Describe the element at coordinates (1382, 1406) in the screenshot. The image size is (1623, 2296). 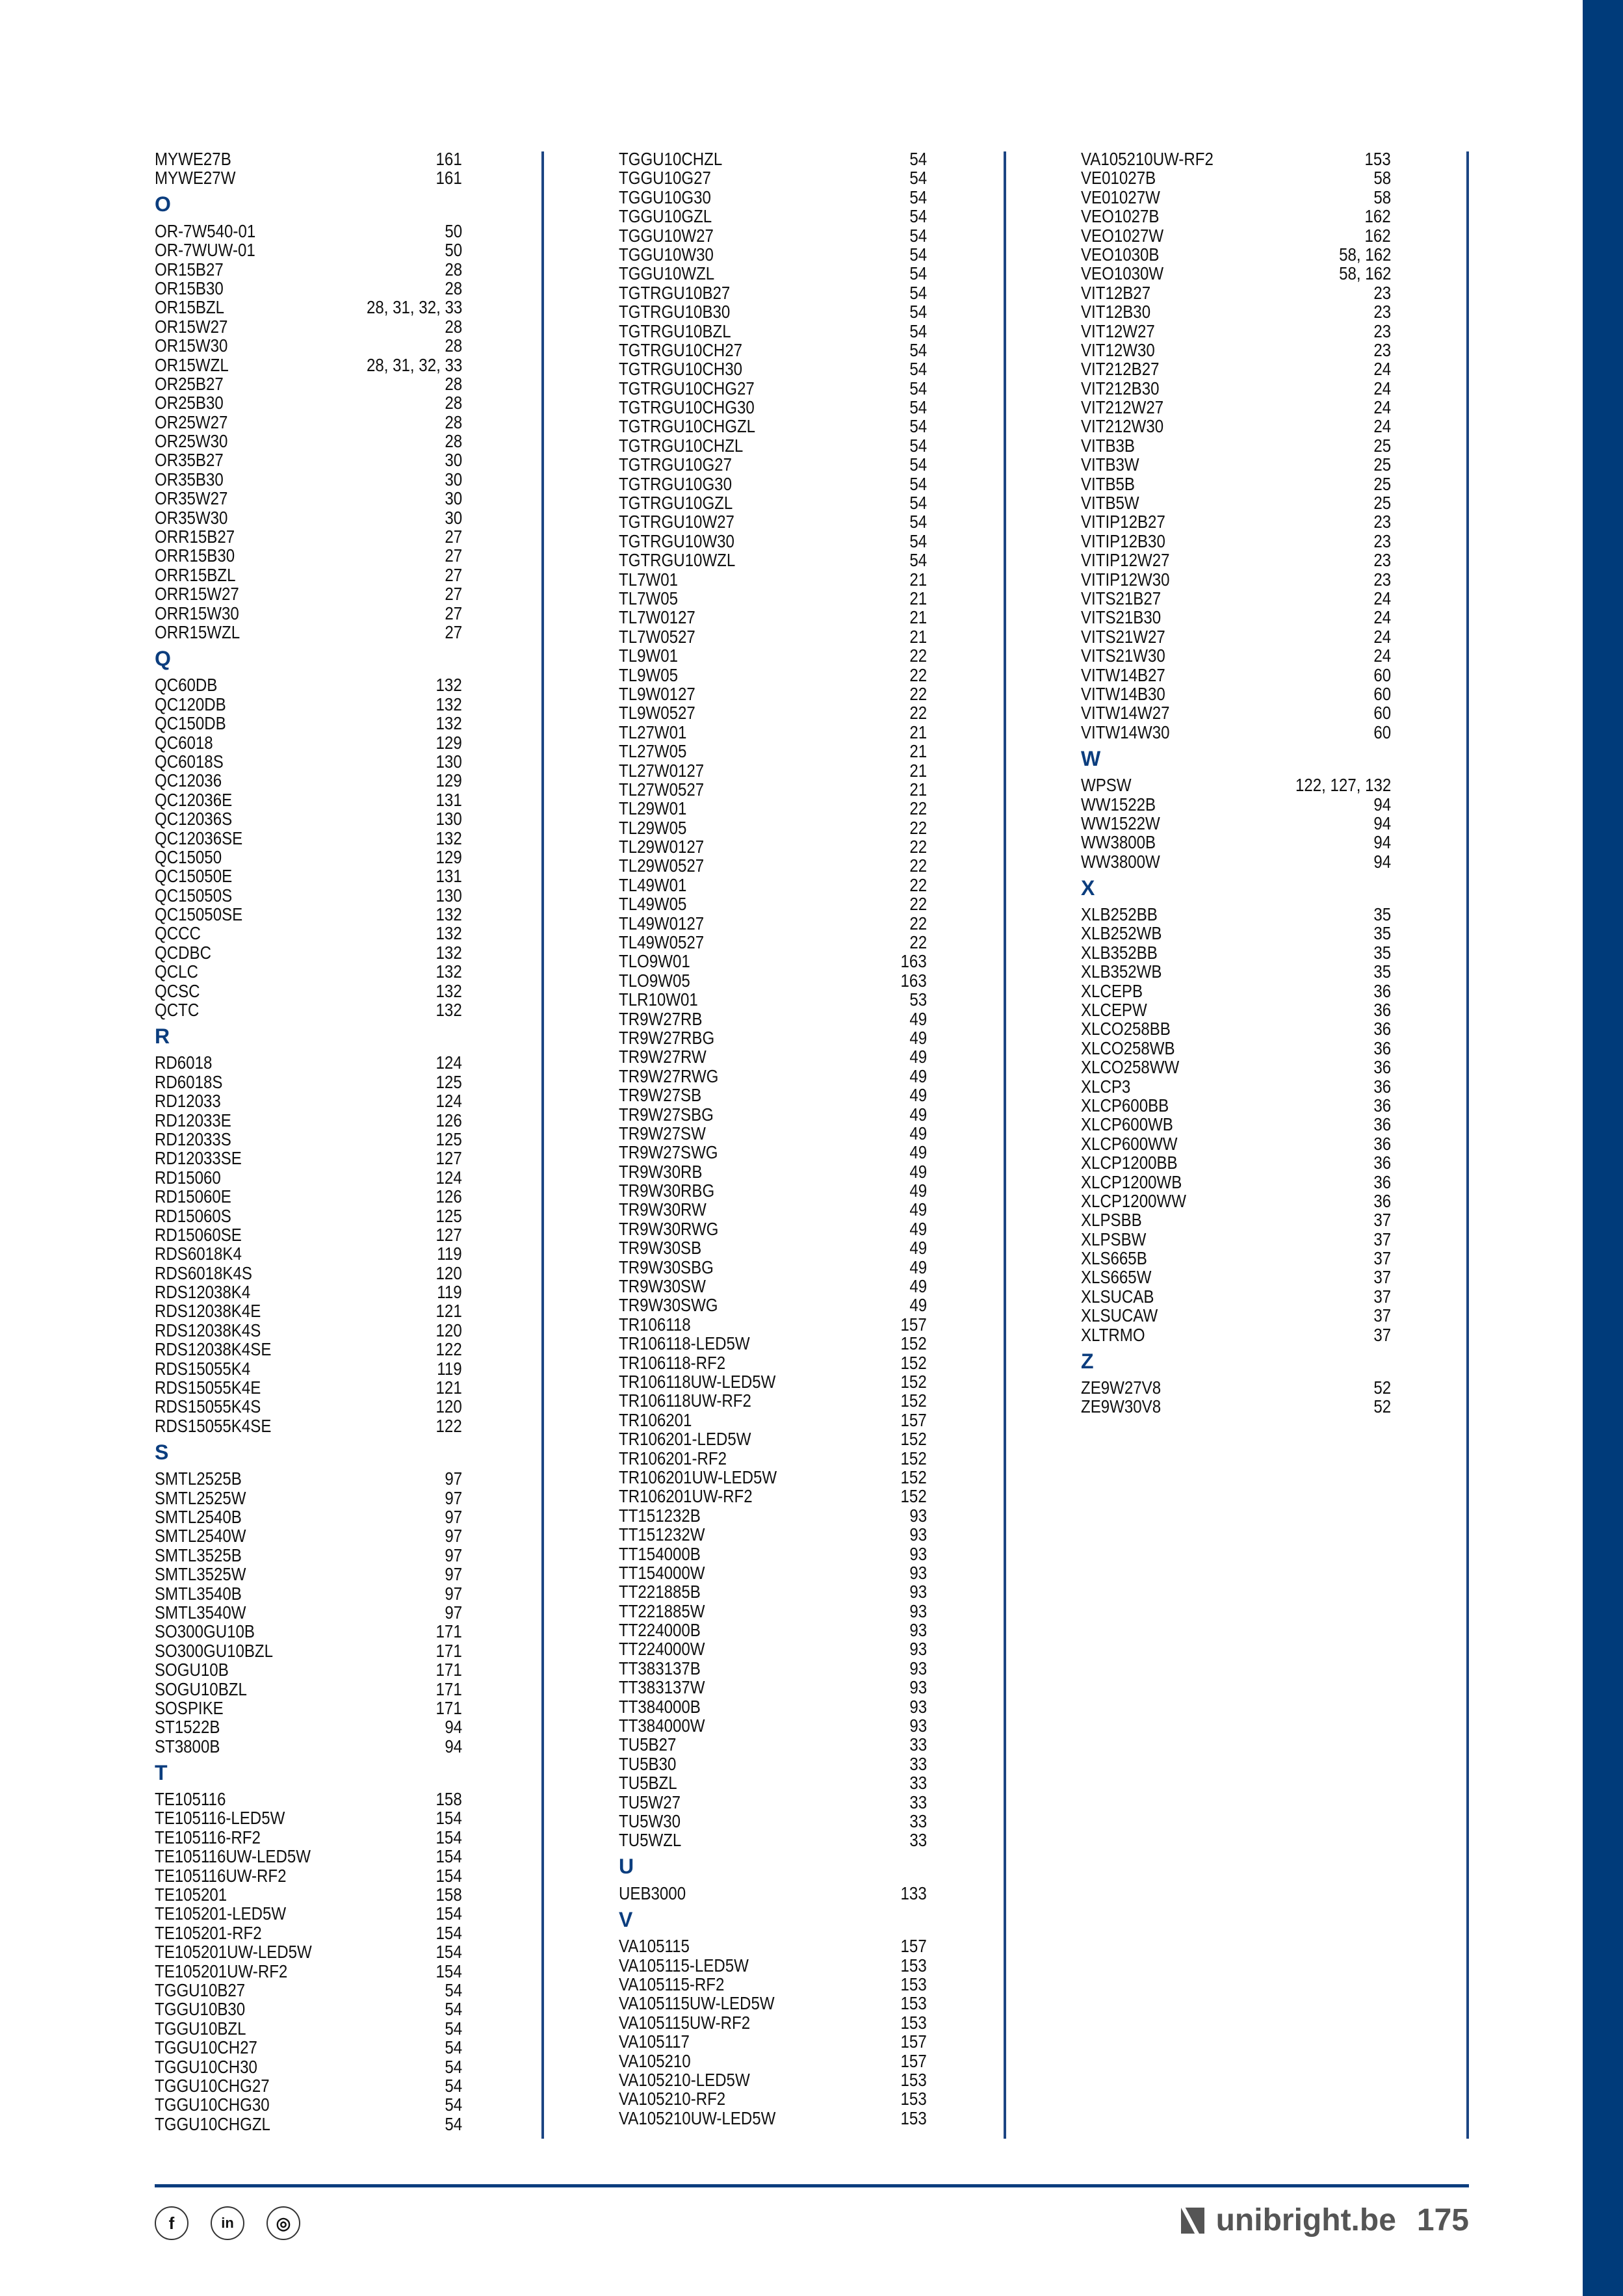
I see `page-reference: 52` at that location.